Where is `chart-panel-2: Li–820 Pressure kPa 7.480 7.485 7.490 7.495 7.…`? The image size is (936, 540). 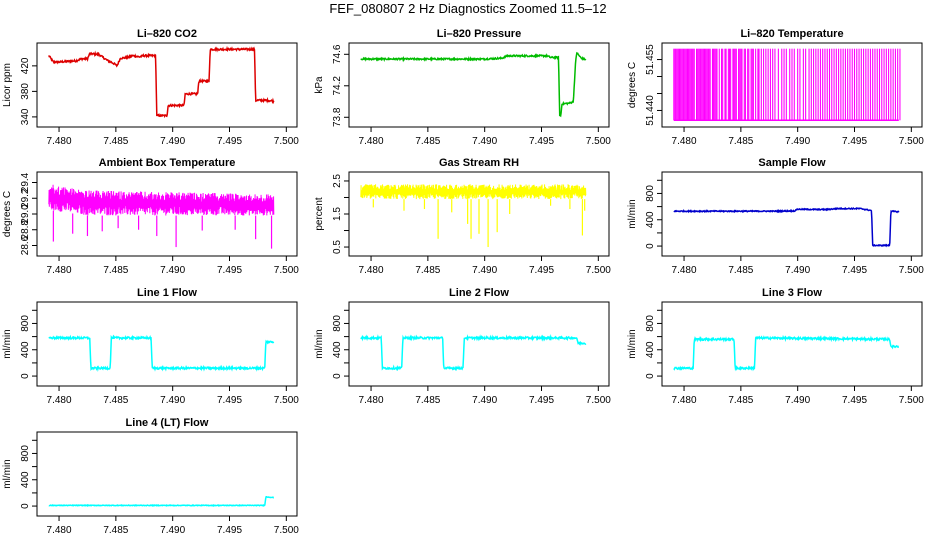 chart-panel-2: Li–820 Pressure kPa 7.480 7.485 7.490 7.495 7.… is located at coordinates (462, 87).